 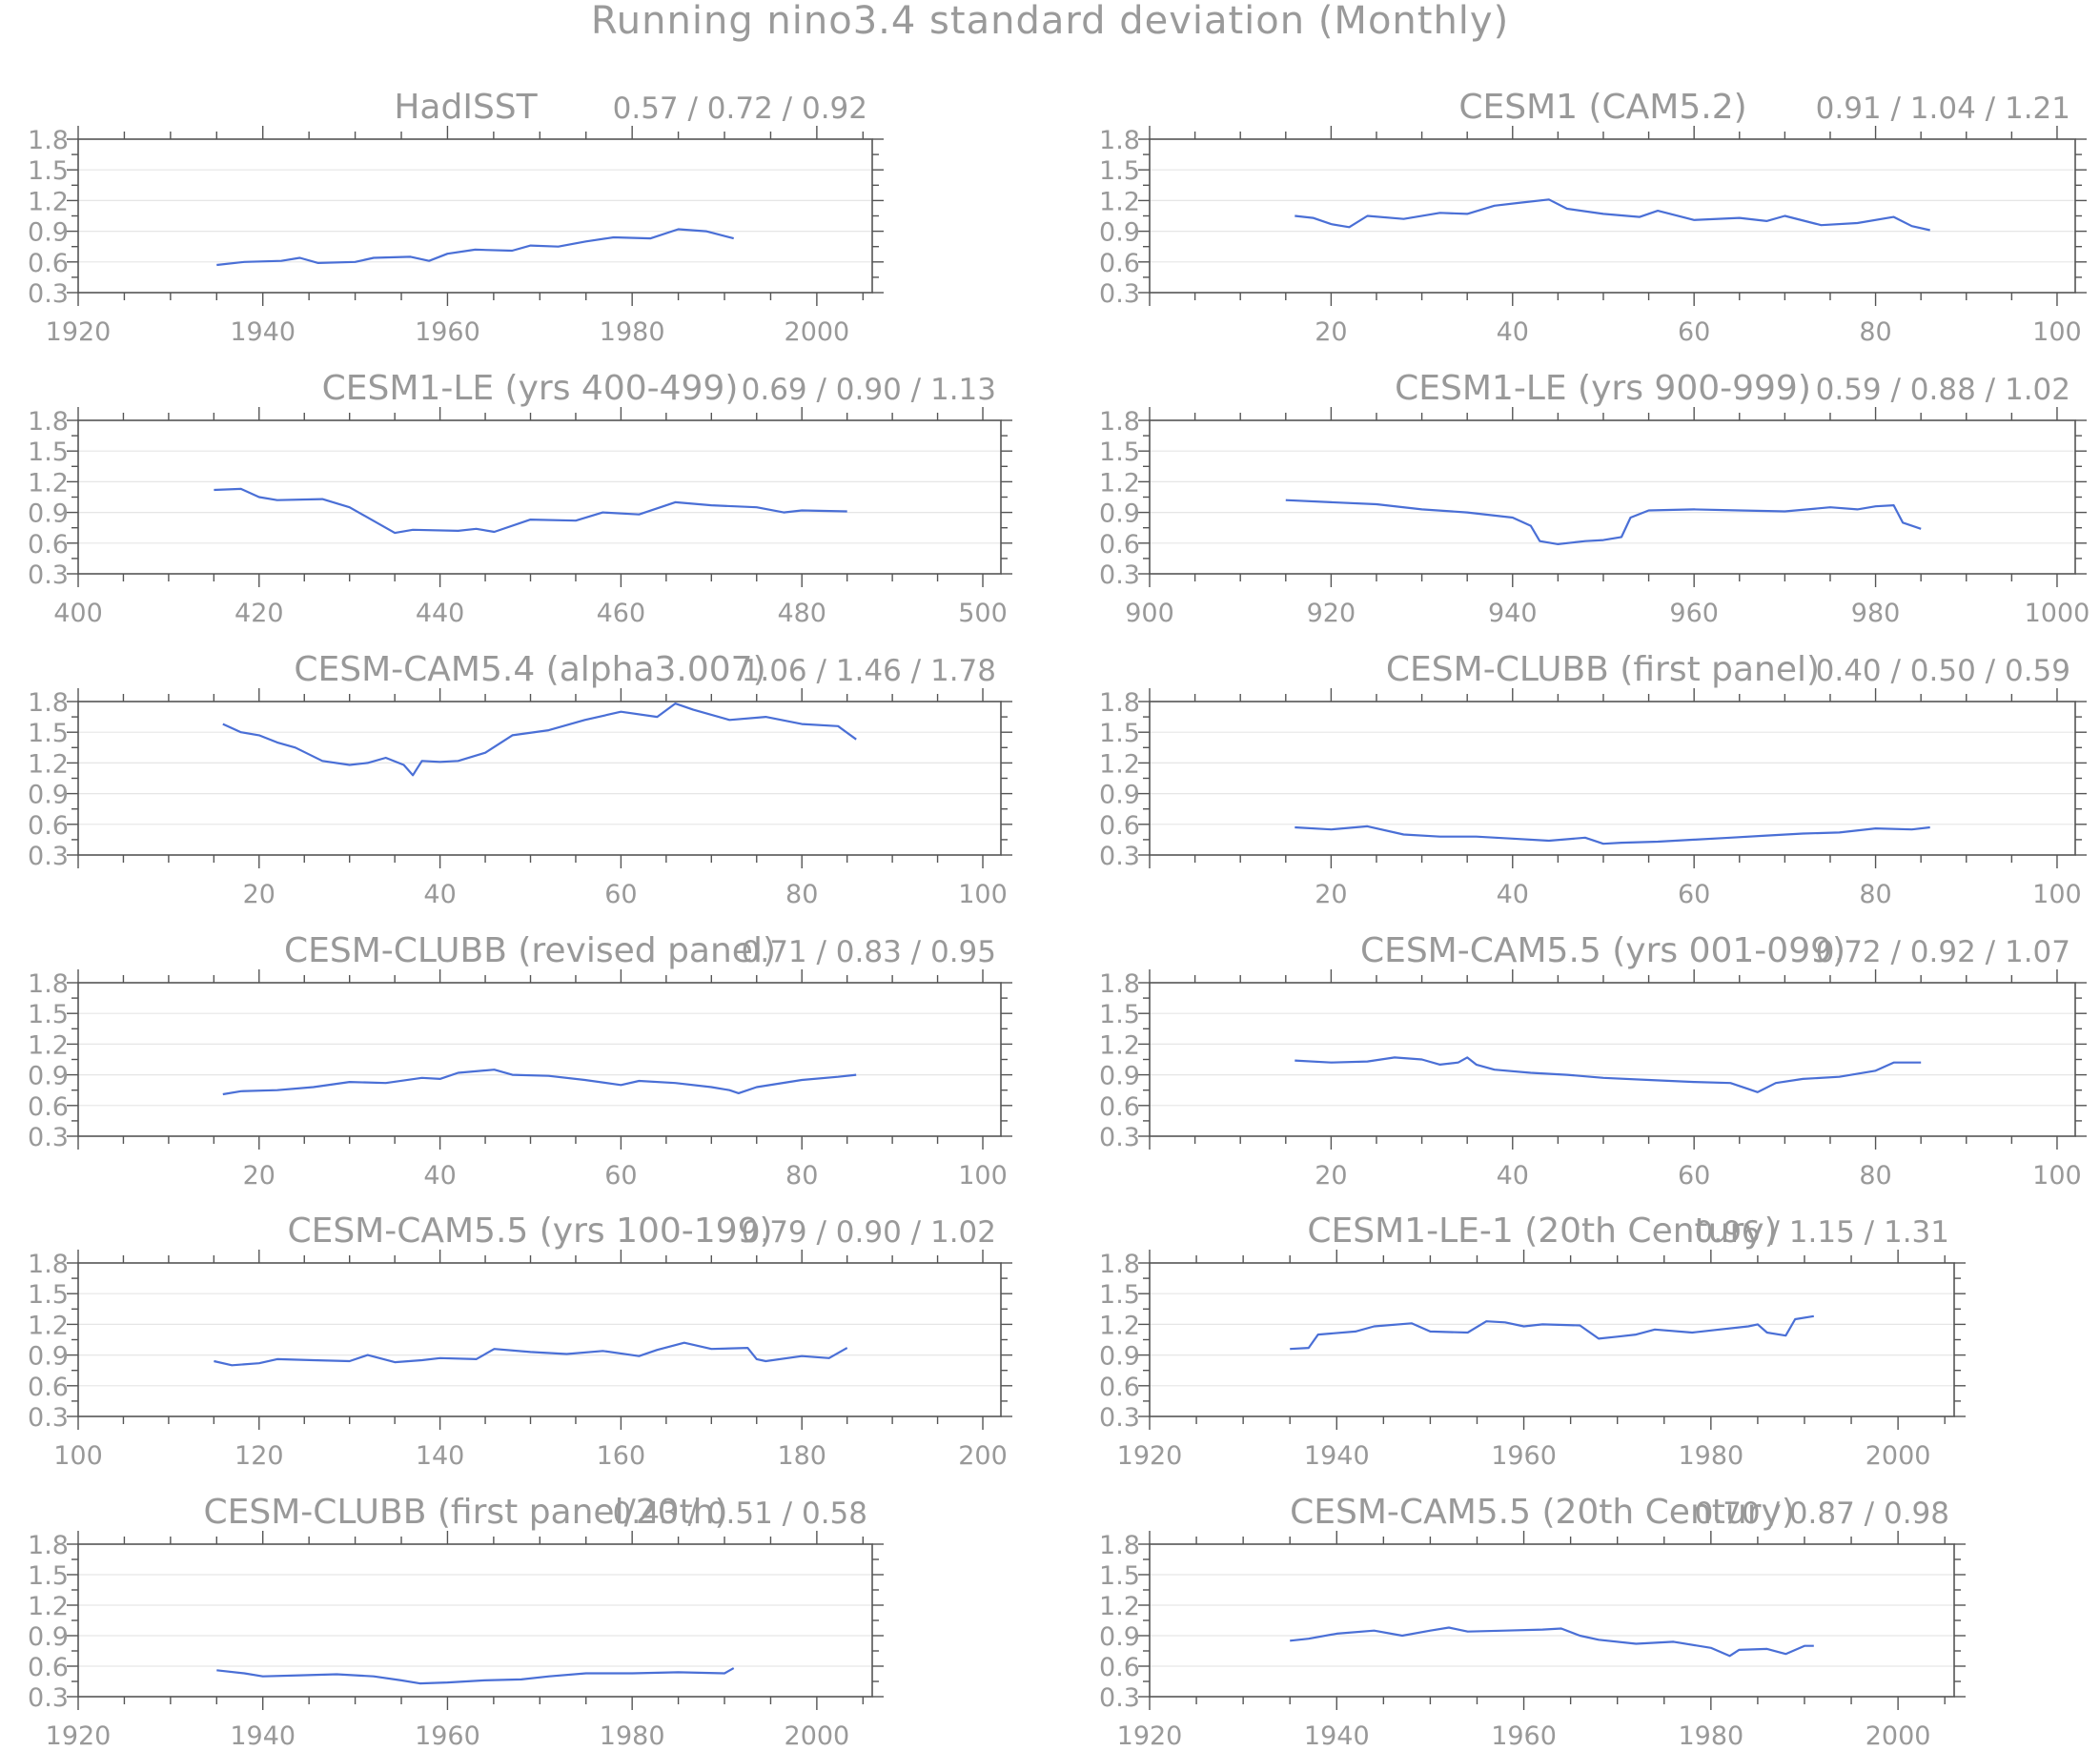 I want to click on panel-stats: 0.91 / 1.04 / 1.21, so click(x=1943, y=109).